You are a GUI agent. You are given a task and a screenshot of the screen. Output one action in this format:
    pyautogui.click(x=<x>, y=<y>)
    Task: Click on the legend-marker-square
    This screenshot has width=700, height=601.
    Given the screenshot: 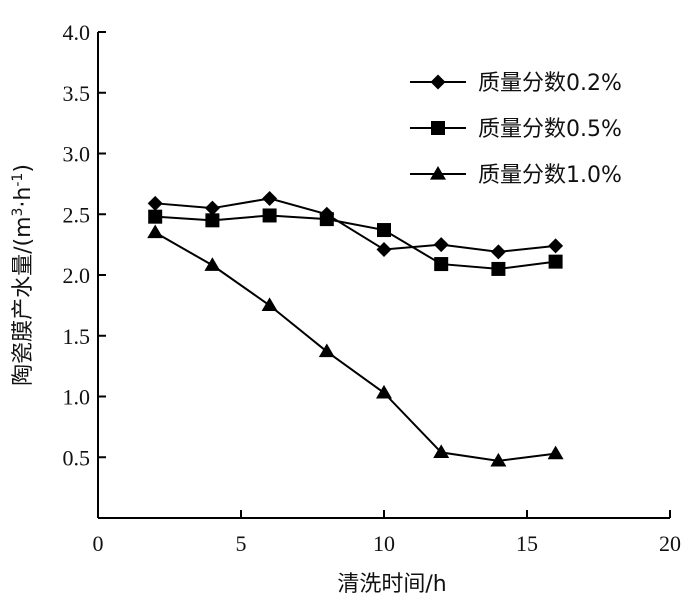 What is the action you would take?
    pyautogui.click(x=438, y=128)
    